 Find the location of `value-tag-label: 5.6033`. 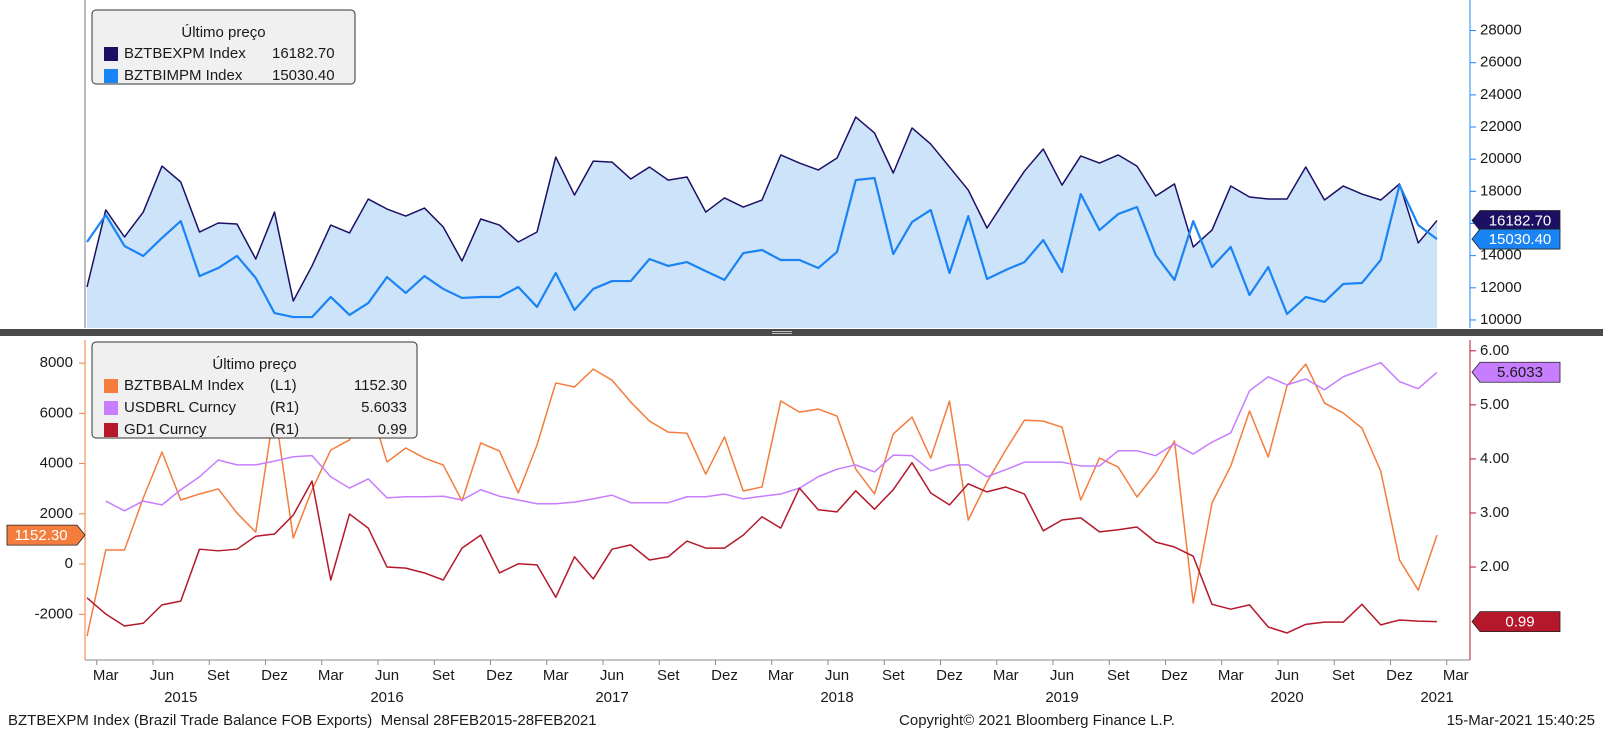

value-tag-label: 5.6033 is located at coordinates (1520, 372).